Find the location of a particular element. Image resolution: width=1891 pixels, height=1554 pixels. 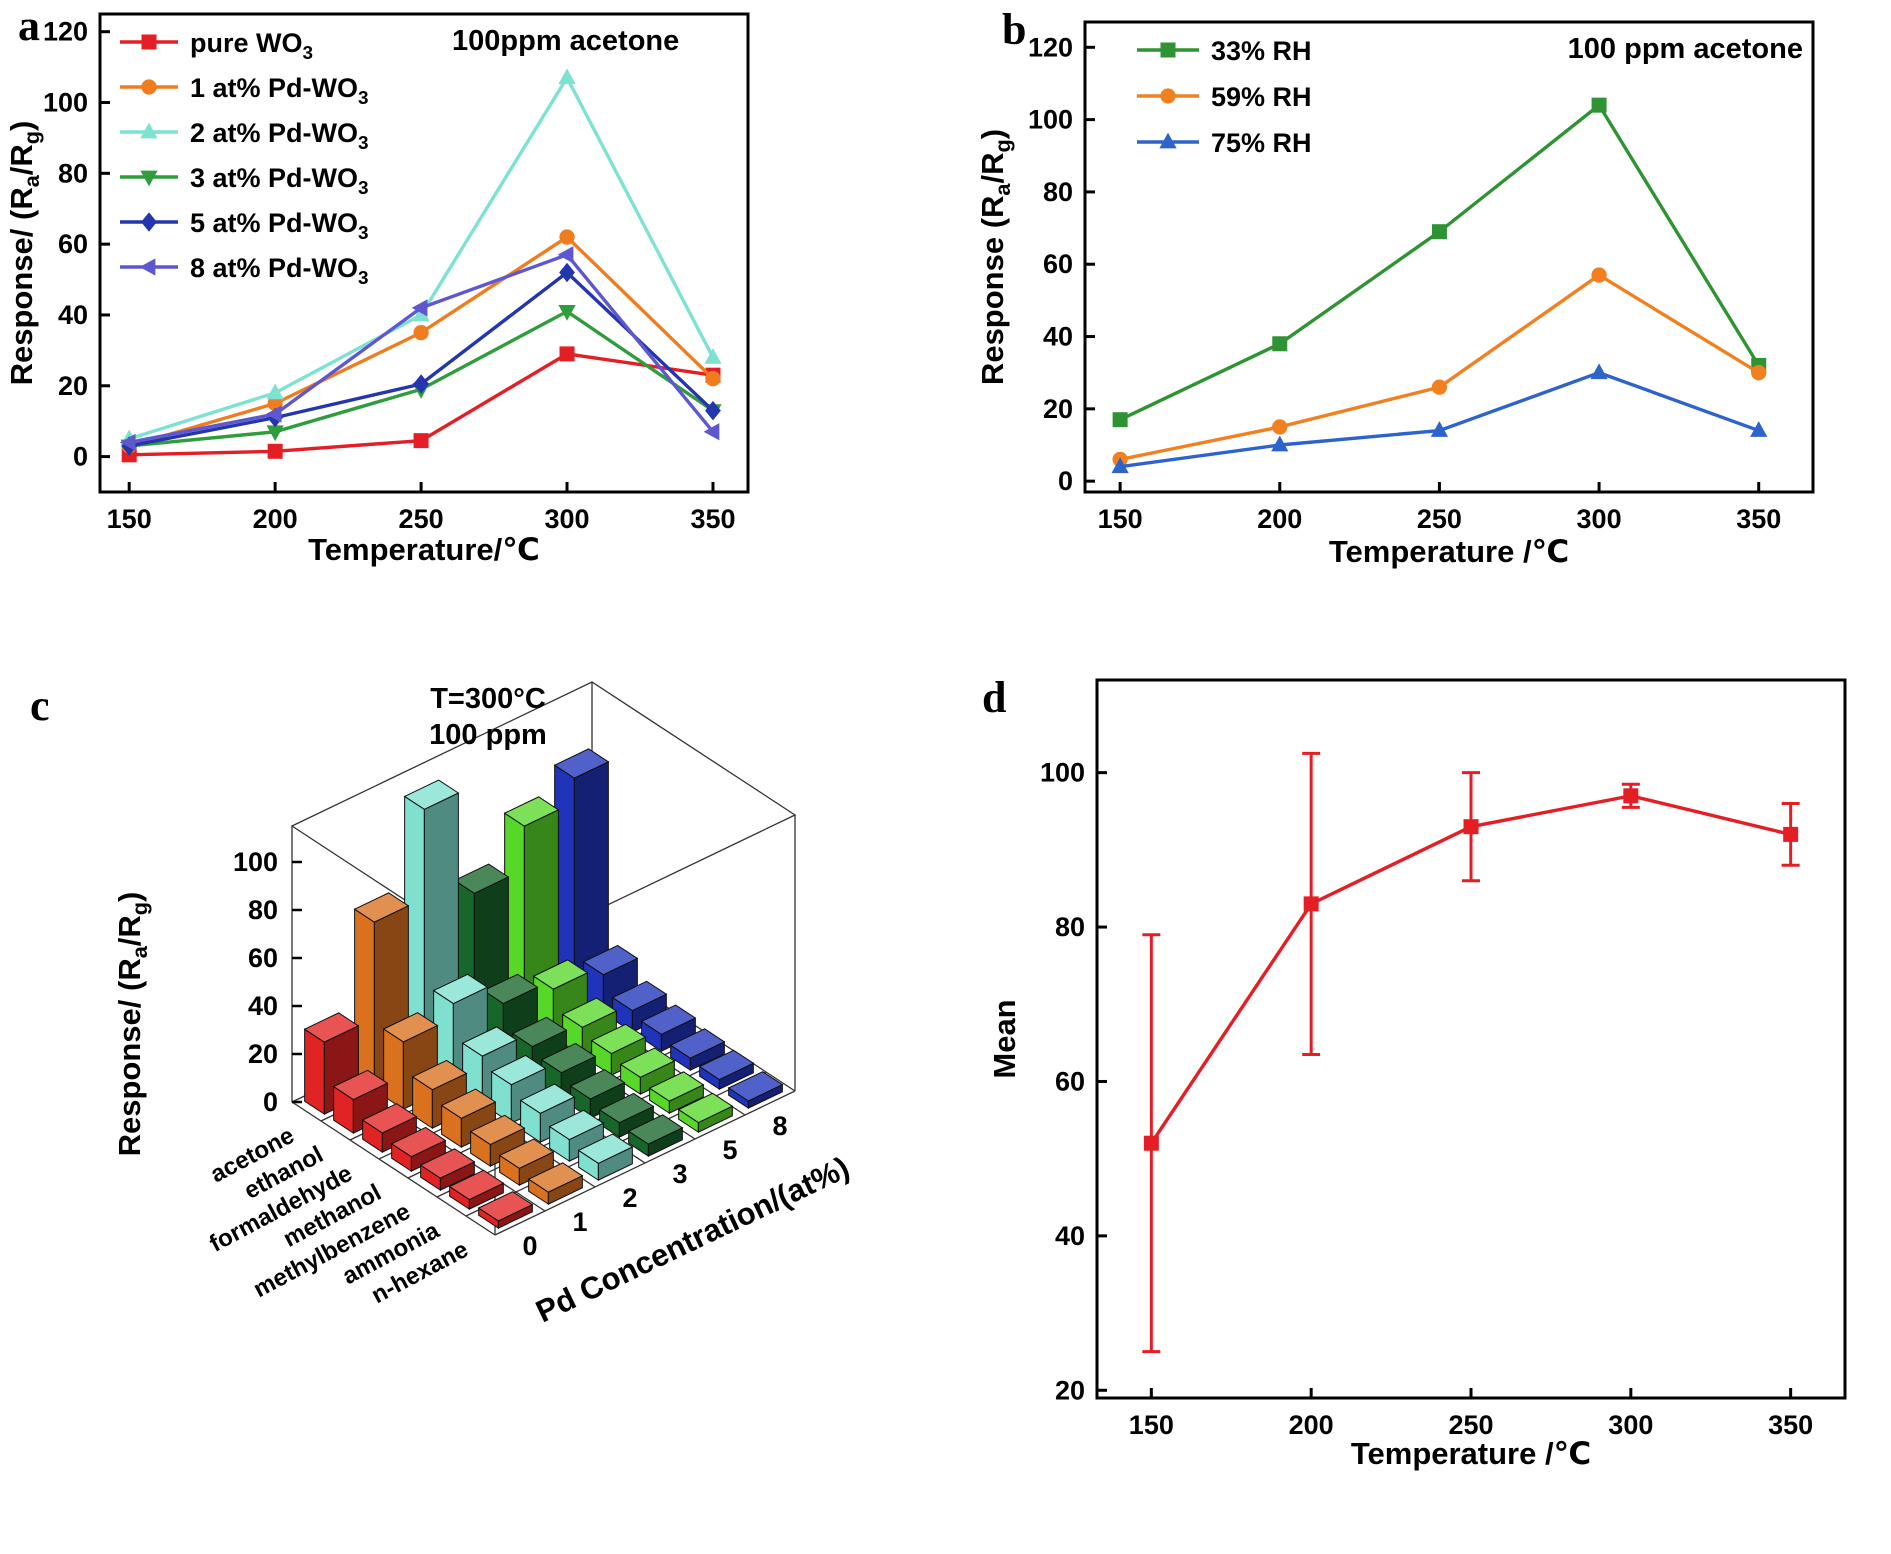

z-axis-title: Response/ (Ra/Rg) is located at coordinates (132, 1024).